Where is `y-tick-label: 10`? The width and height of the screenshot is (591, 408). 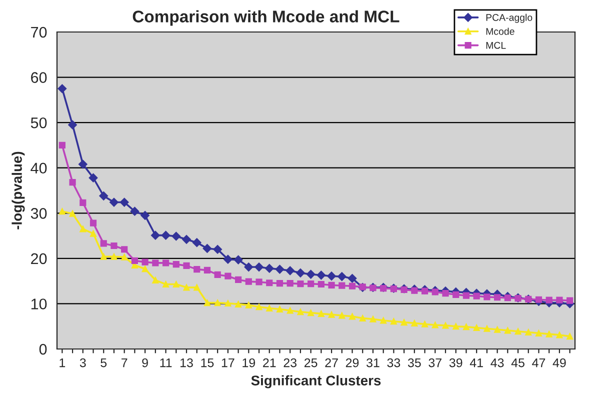
y-tick-label: 10 is located at coordinates (39, 304).